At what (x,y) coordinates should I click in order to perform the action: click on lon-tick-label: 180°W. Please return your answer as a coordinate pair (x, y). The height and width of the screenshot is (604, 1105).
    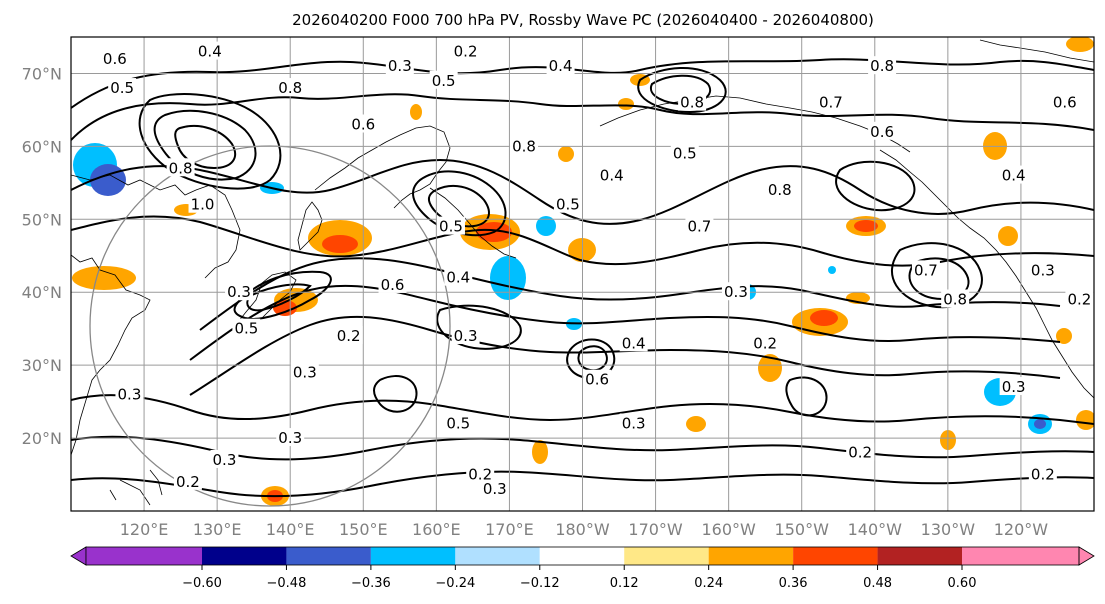
    Looking at the image, I should click on (582, 529).